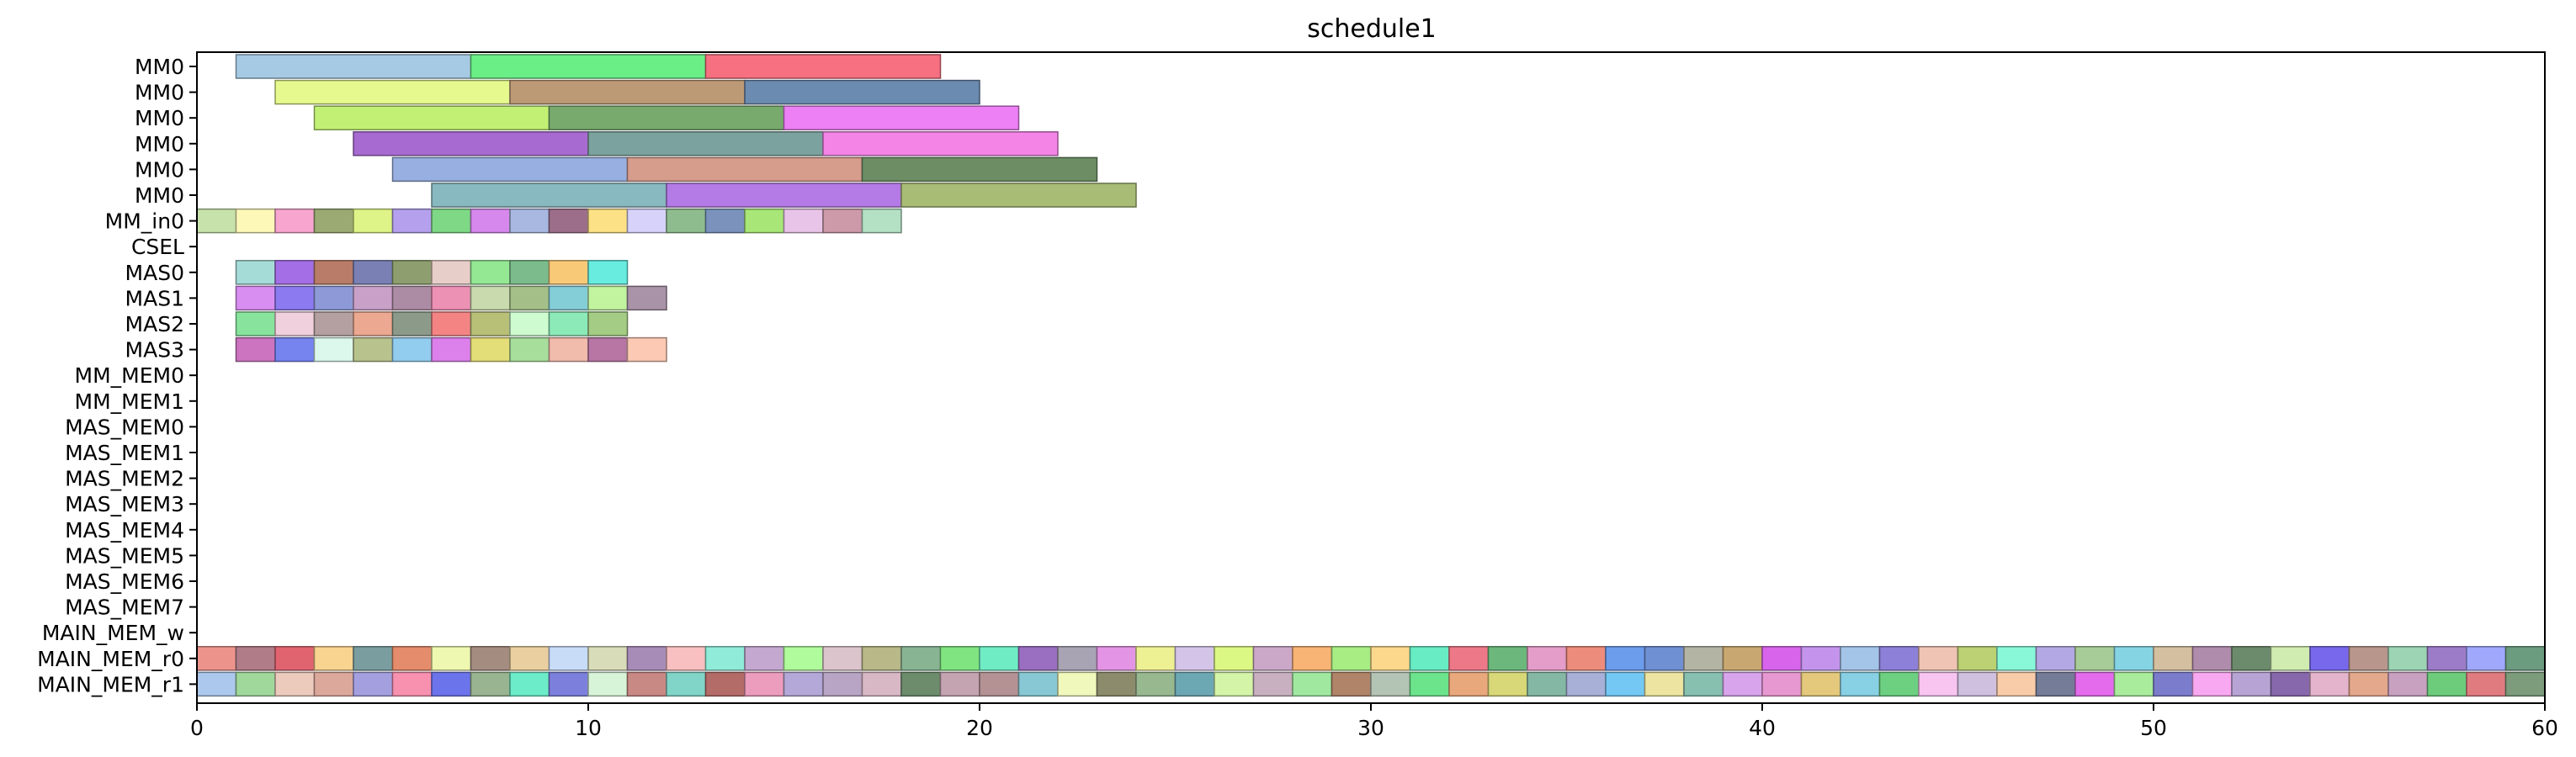 The height and width of the screenshot is (757, 2576). Describe the element at coordinates (125, 531) in the screenshot. I see `y-tick-label: MAS_MEM4` at that location.